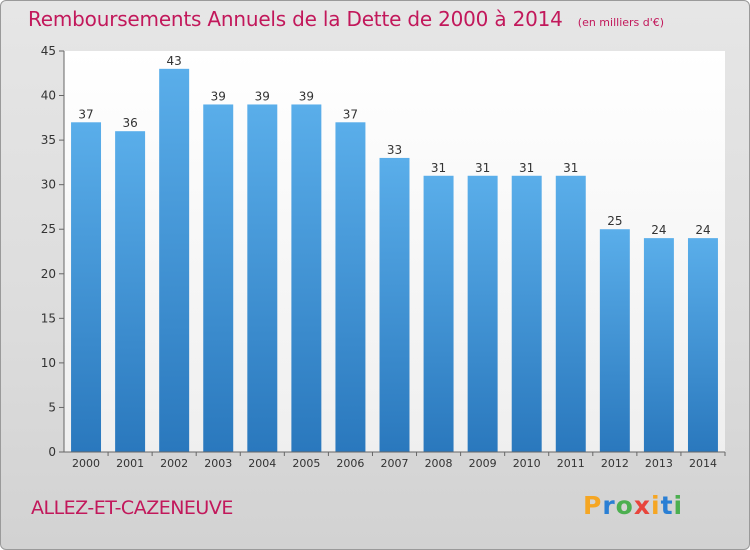 Image resolution: width=750 pixels, height=550 pixels. Describe the element at coordinates (658, 345) in the screenshot. I see `bar-2013` at that location.